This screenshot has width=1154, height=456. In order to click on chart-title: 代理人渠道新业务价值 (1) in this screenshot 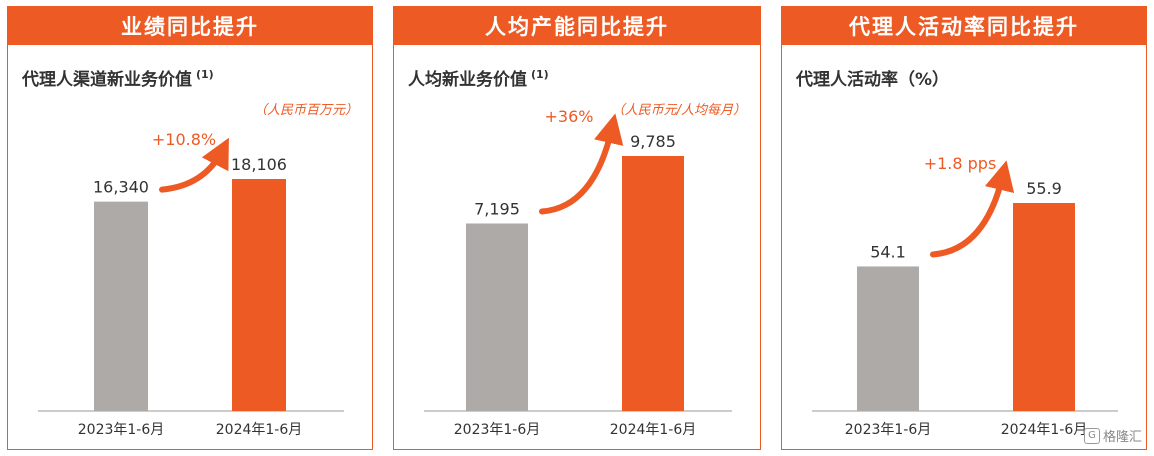, I will do `click(118, 77)`.